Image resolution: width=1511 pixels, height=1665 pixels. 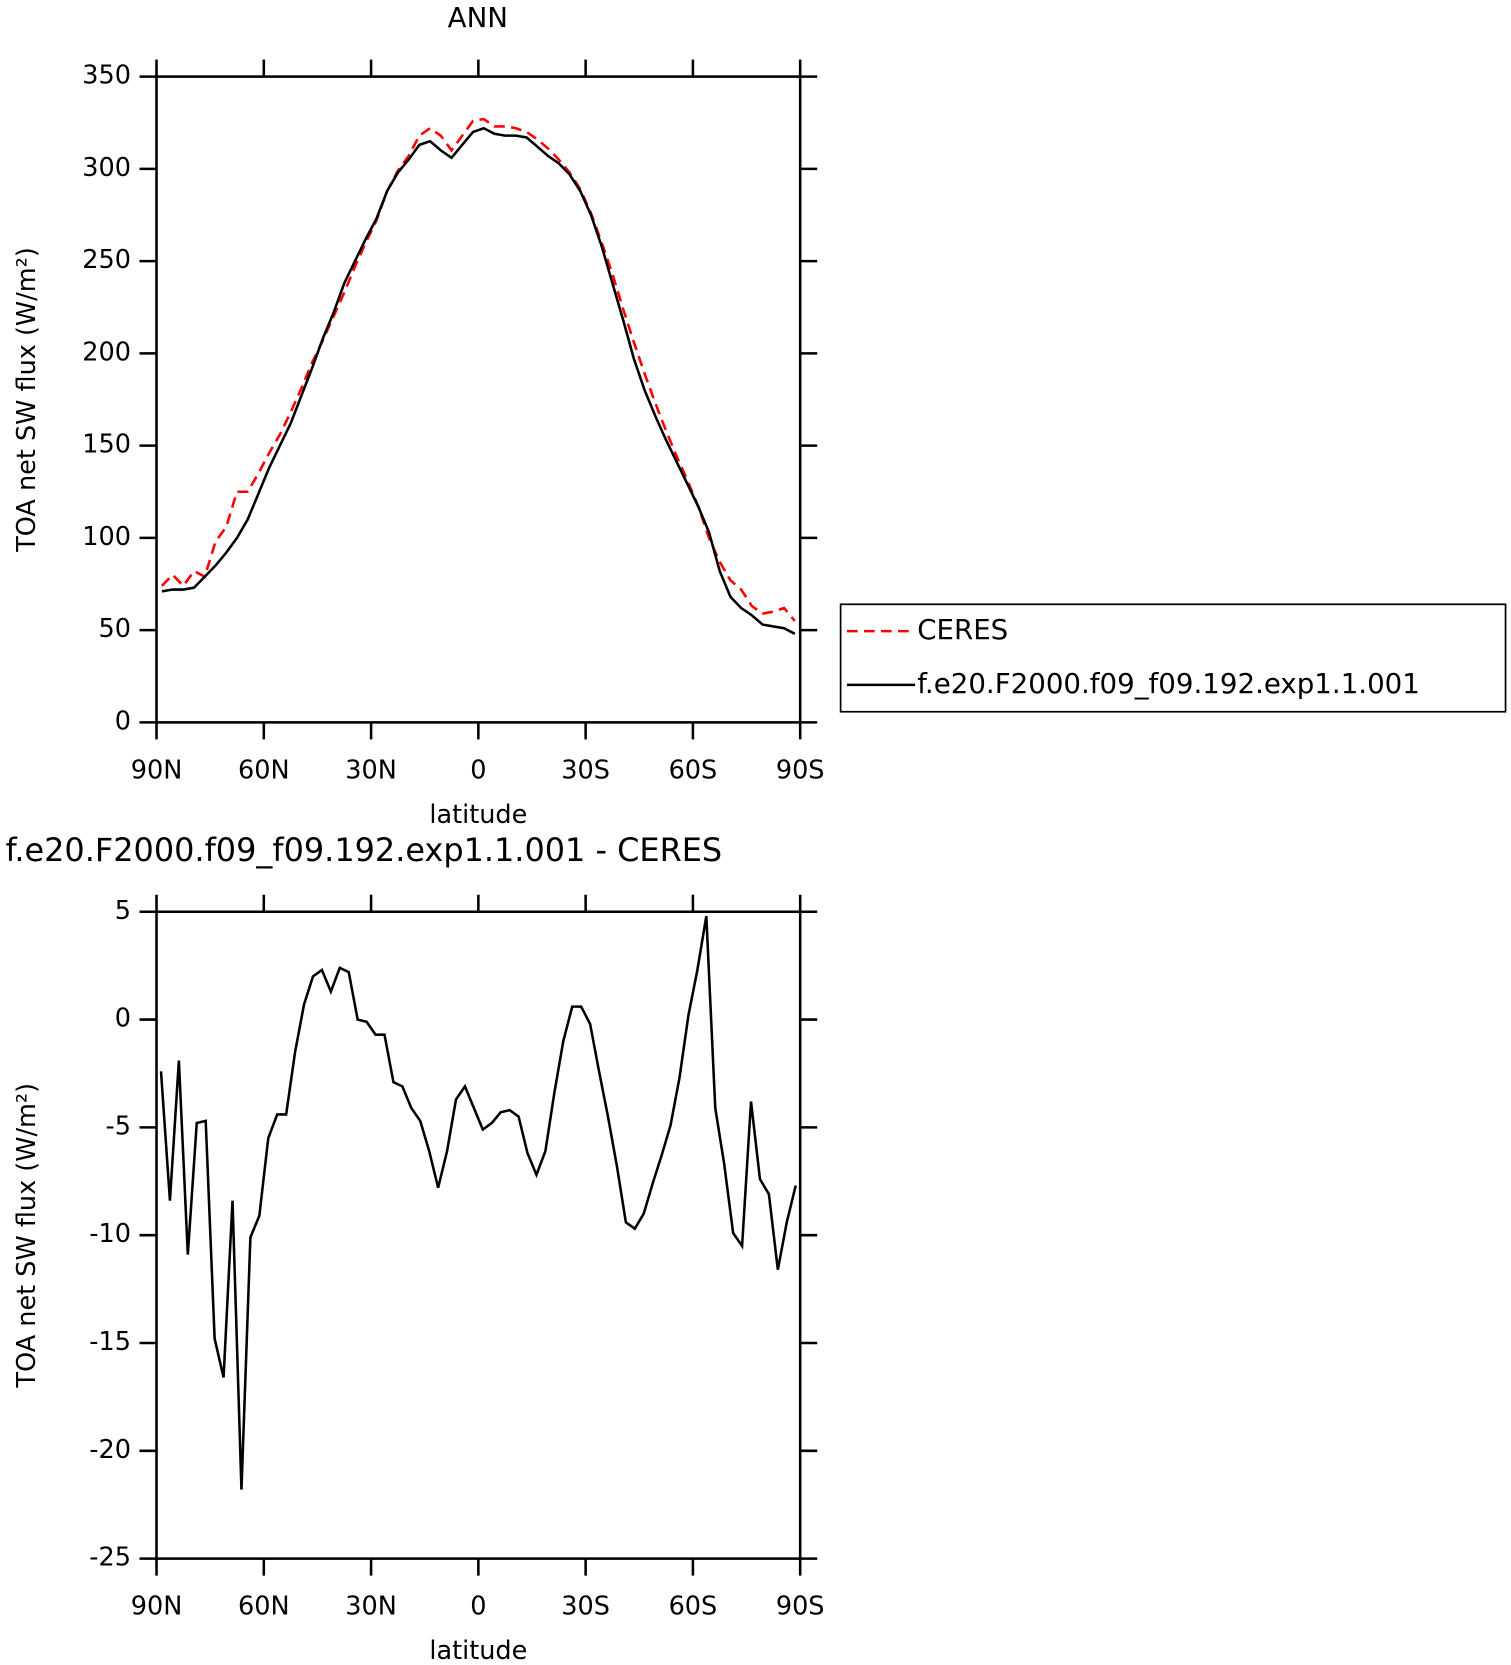 I want to click on chart-title: ANN, so click(x=478, y=17).